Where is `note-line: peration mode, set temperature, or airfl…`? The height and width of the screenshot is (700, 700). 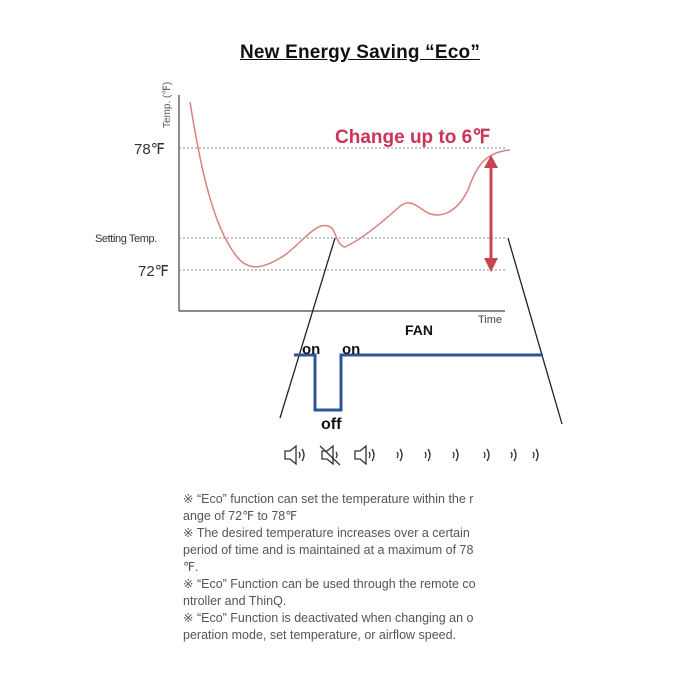 note-line: peration mode, set temperature, or airfl… is located at coordinates (320, 635).